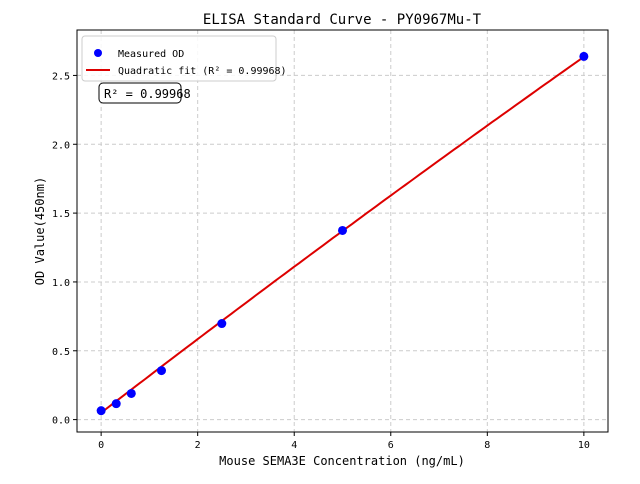 The height and width of the screenshot is (484, 640). Describe the element at coordinates (342, 461) in the screenshot. I see `x-axis-label: Mouse SEMA3E Concentration (ng/mL)` at that location.